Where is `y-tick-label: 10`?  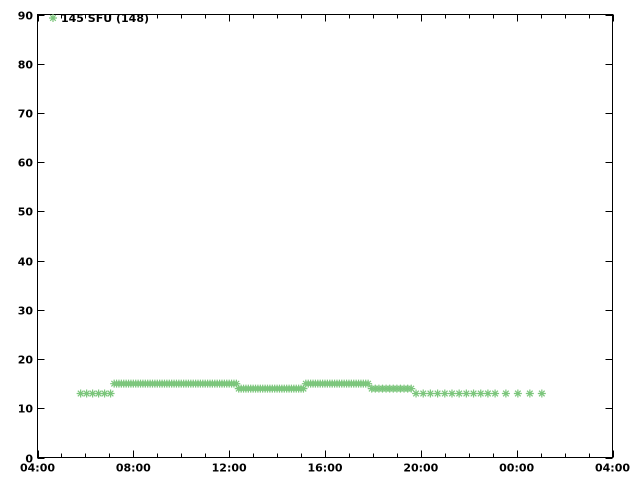
y-tick-label: 10 is located at coordinates (26, 409).